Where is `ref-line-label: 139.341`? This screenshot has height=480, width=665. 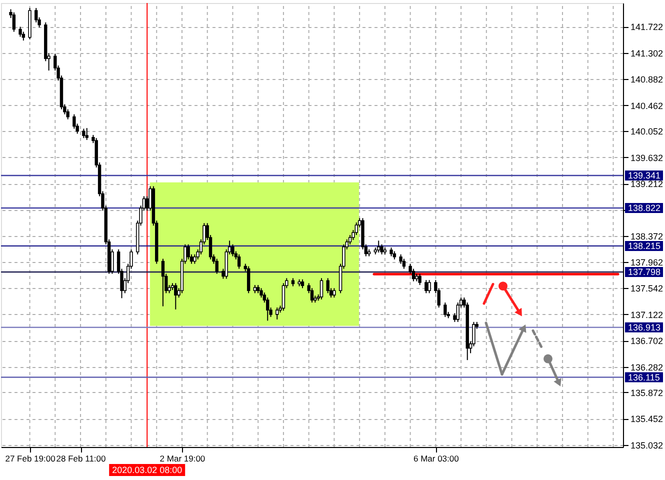 ref-line-label: 139.341 is located at coordinates (644, 175).